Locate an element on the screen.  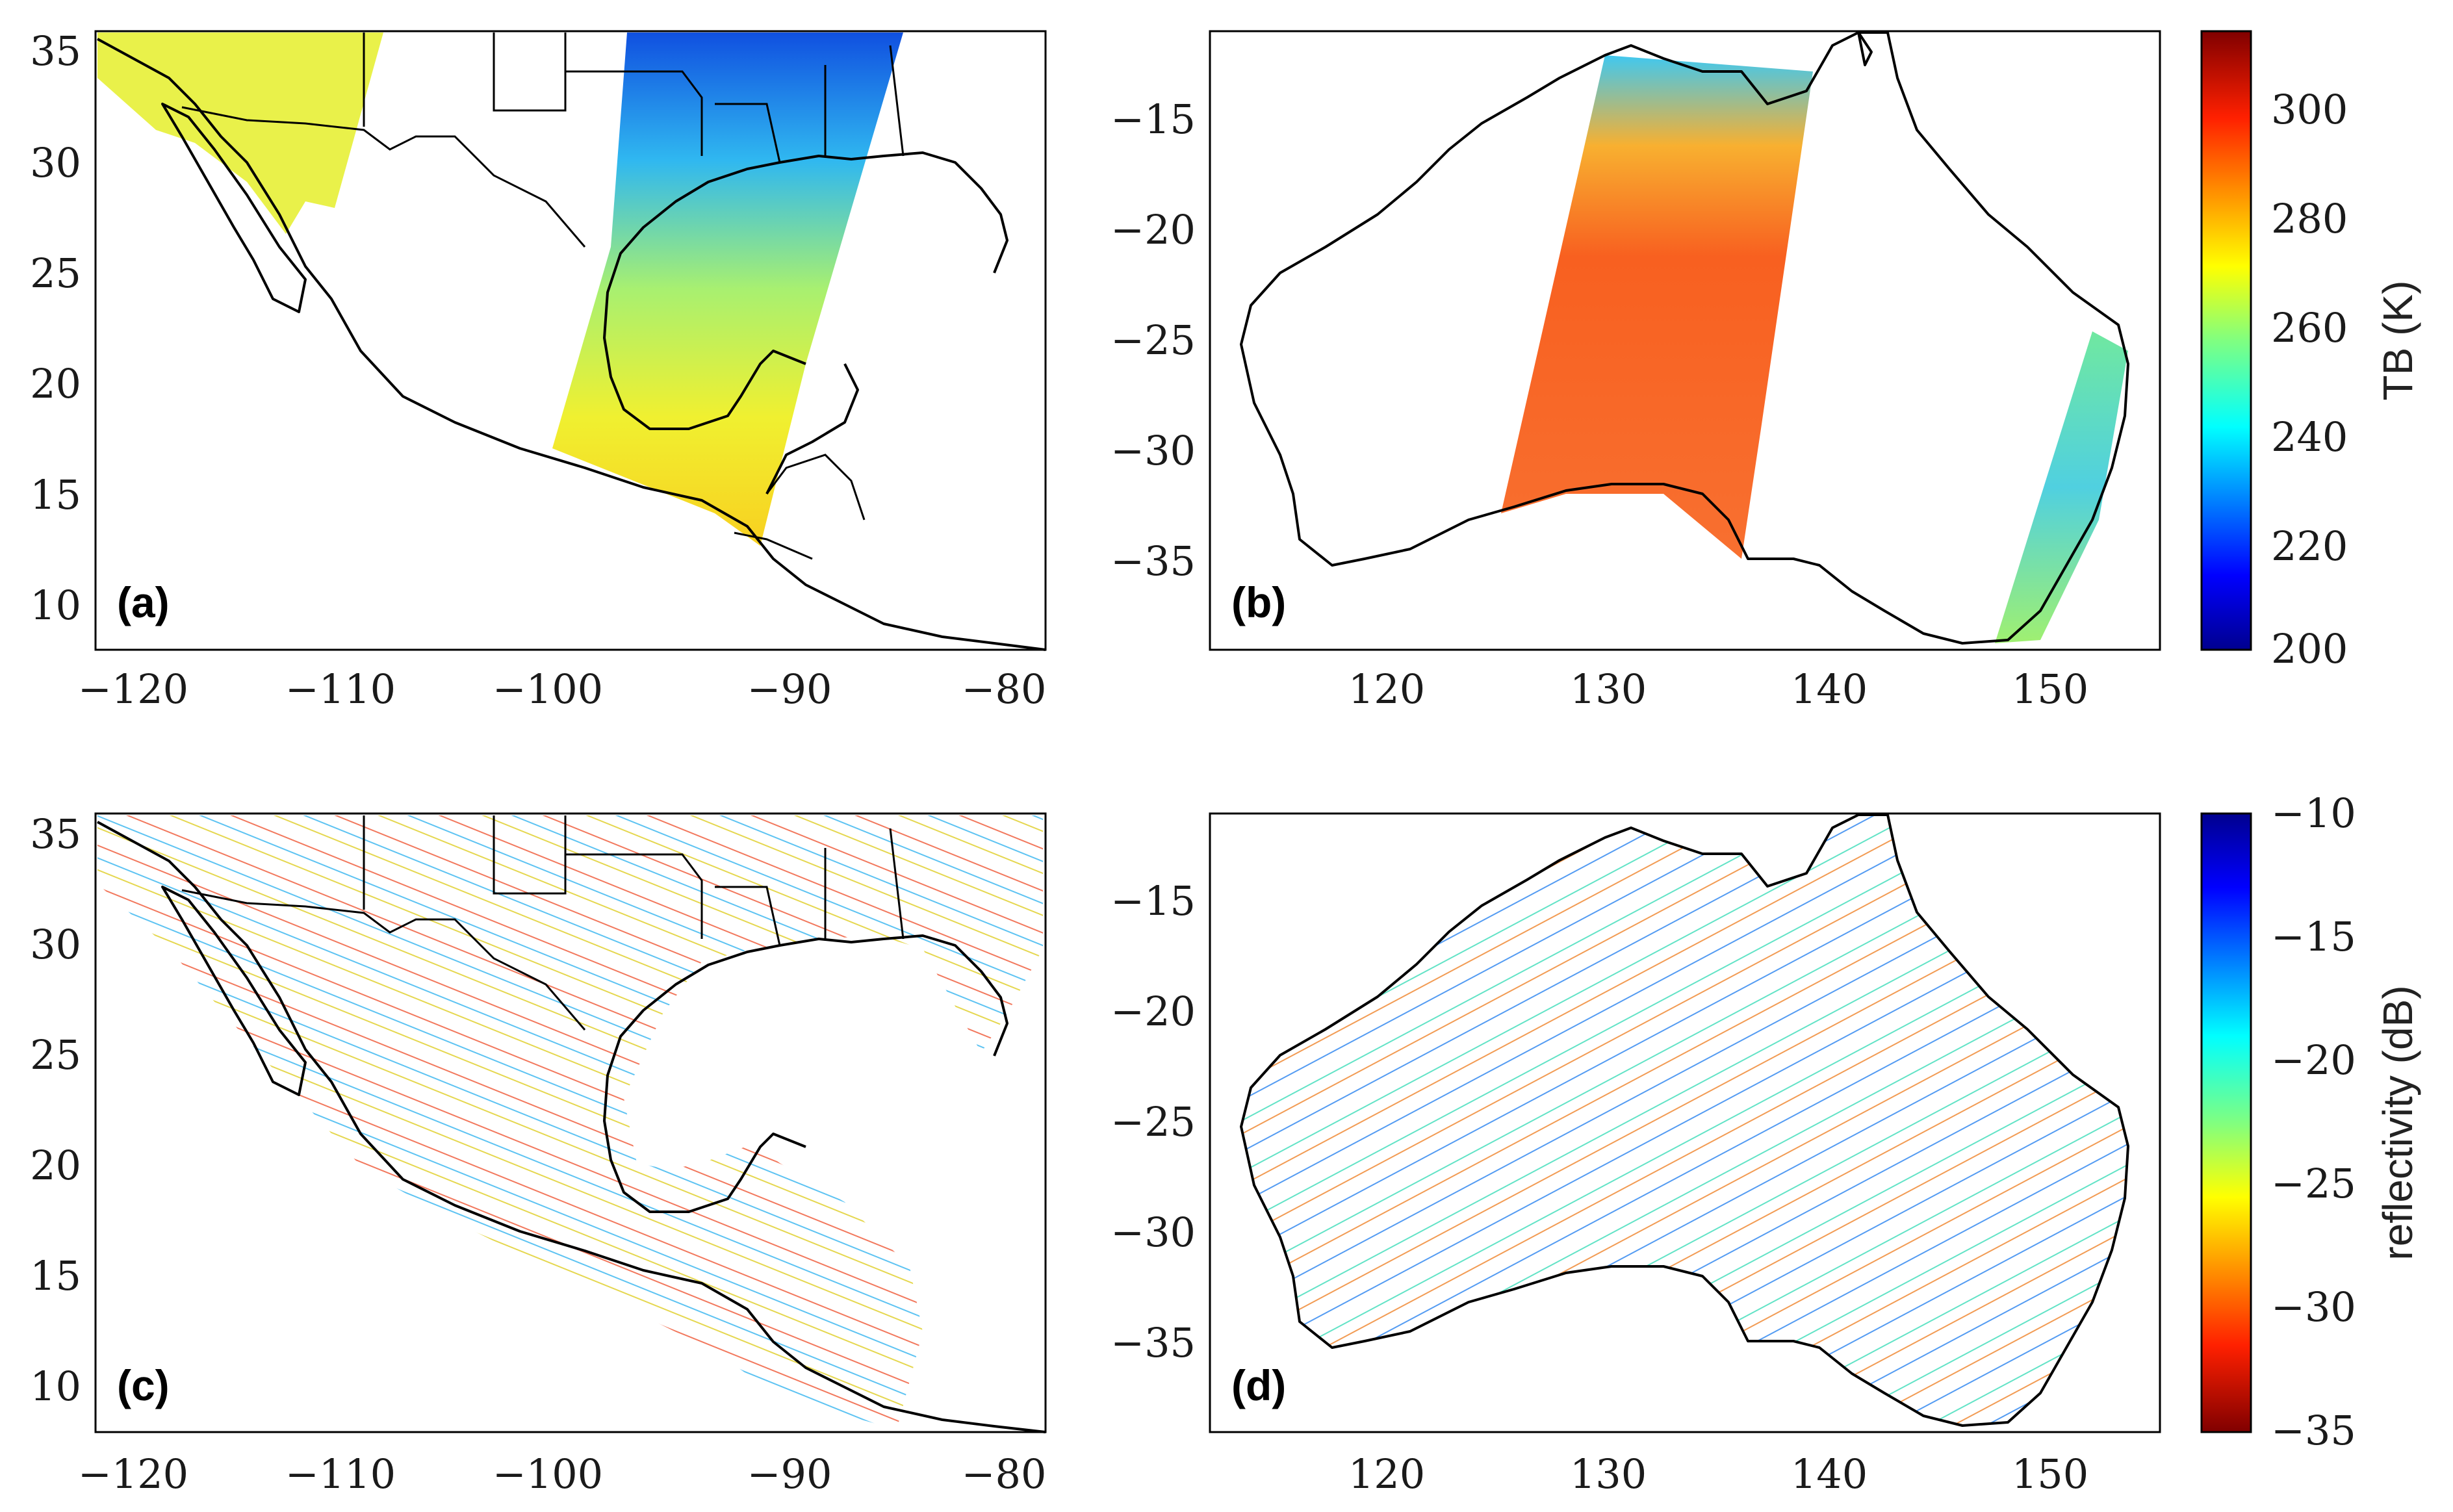
cb-tick: 240 is located at coordinates (2309, 437).